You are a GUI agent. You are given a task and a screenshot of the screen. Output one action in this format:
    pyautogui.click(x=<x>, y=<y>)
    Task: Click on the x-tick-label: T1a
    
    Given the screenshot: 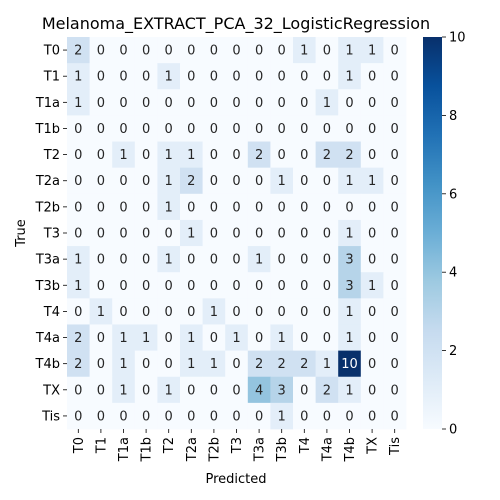 What is the action you would take?
    pyautogui.click(x=124, y=449)
    